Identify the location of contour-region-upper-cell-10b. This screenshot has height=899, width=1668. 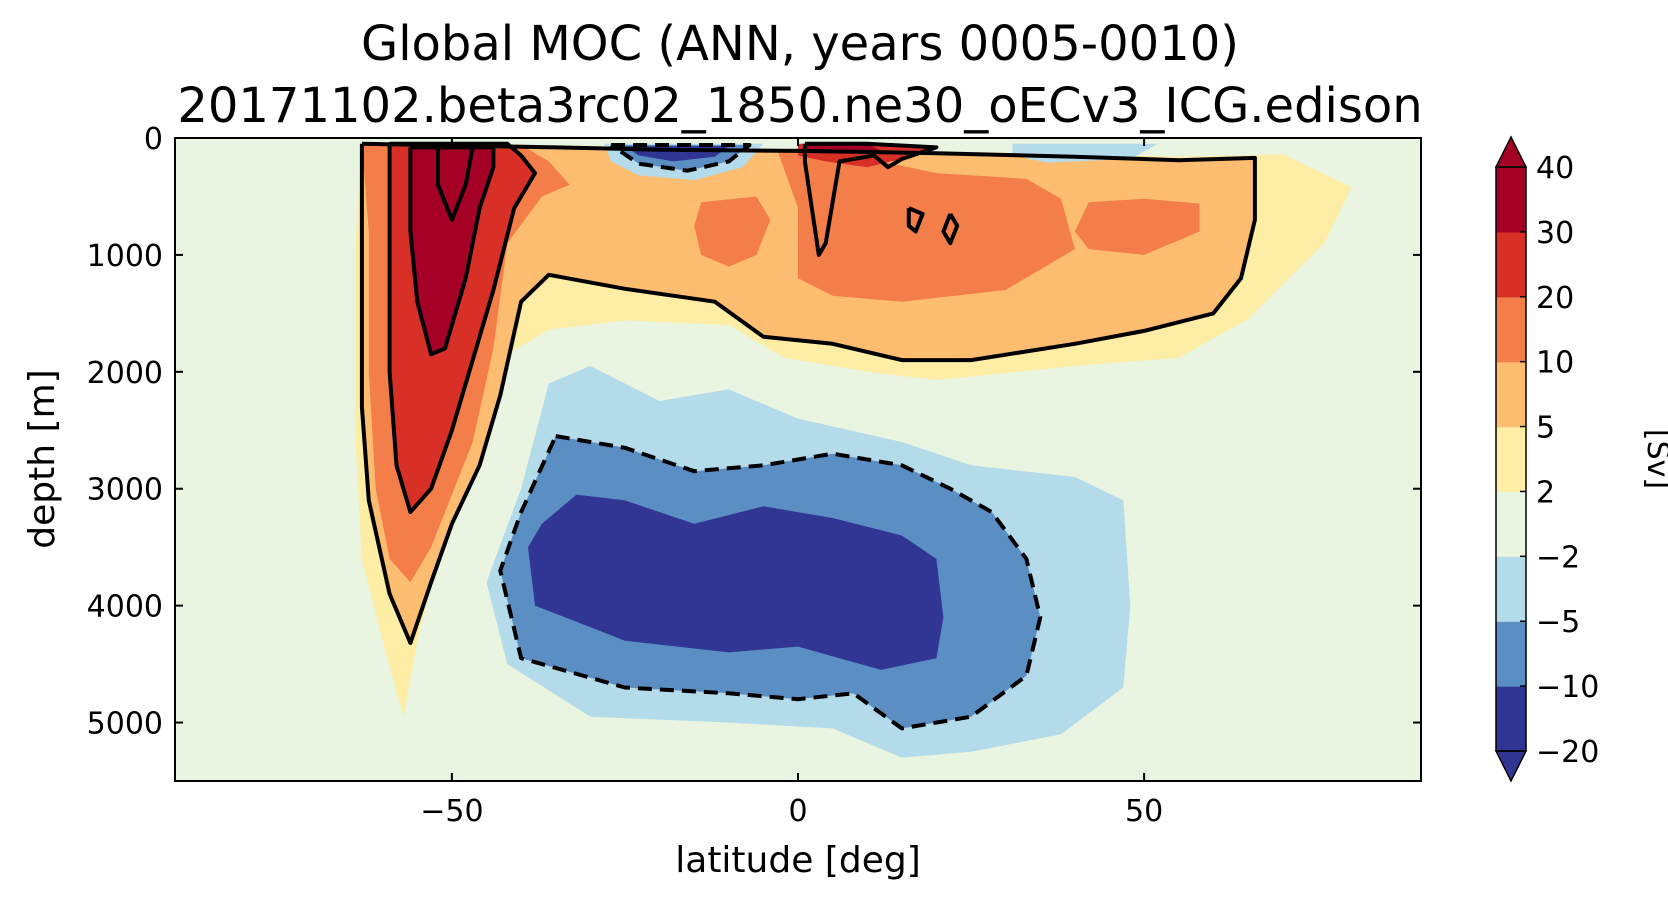
(926, 225).